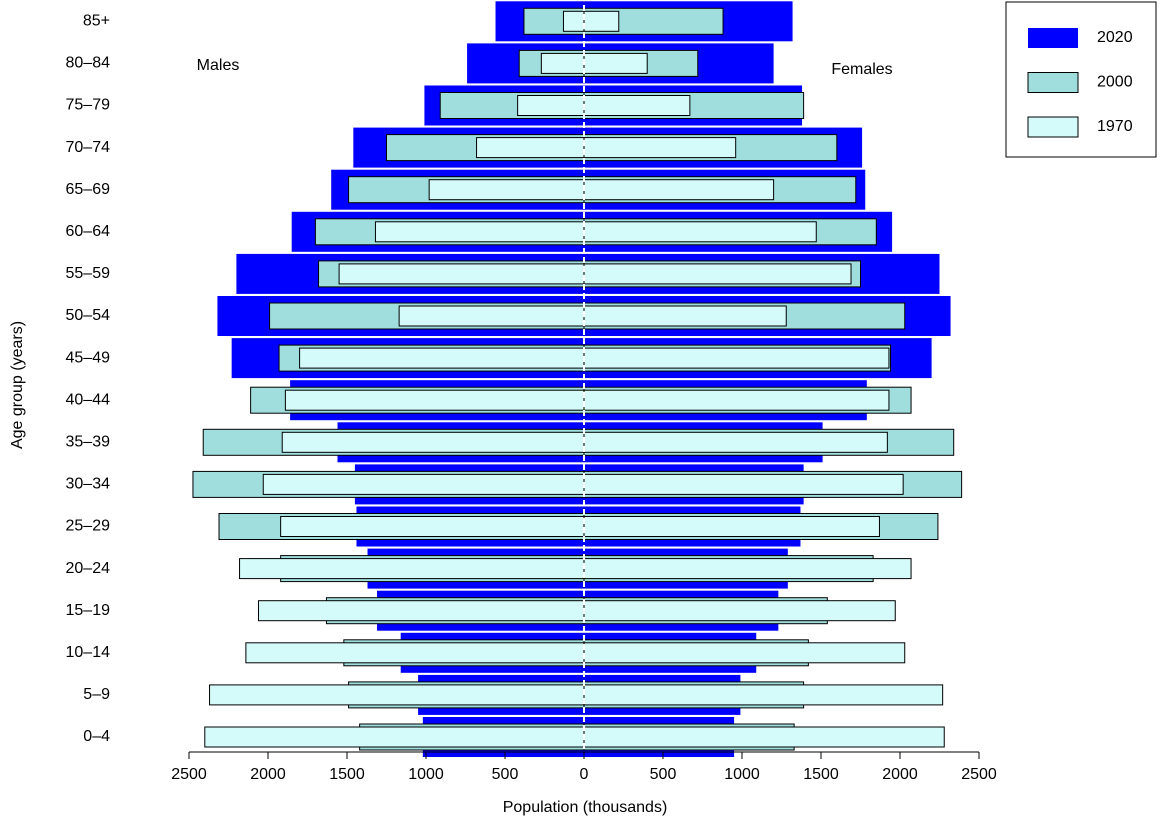 This screenshot has height=832, width=1160. Describe the element at coordinates (88, 610) in the screenshot. I see `y-tick-label: 15–19` at that location.